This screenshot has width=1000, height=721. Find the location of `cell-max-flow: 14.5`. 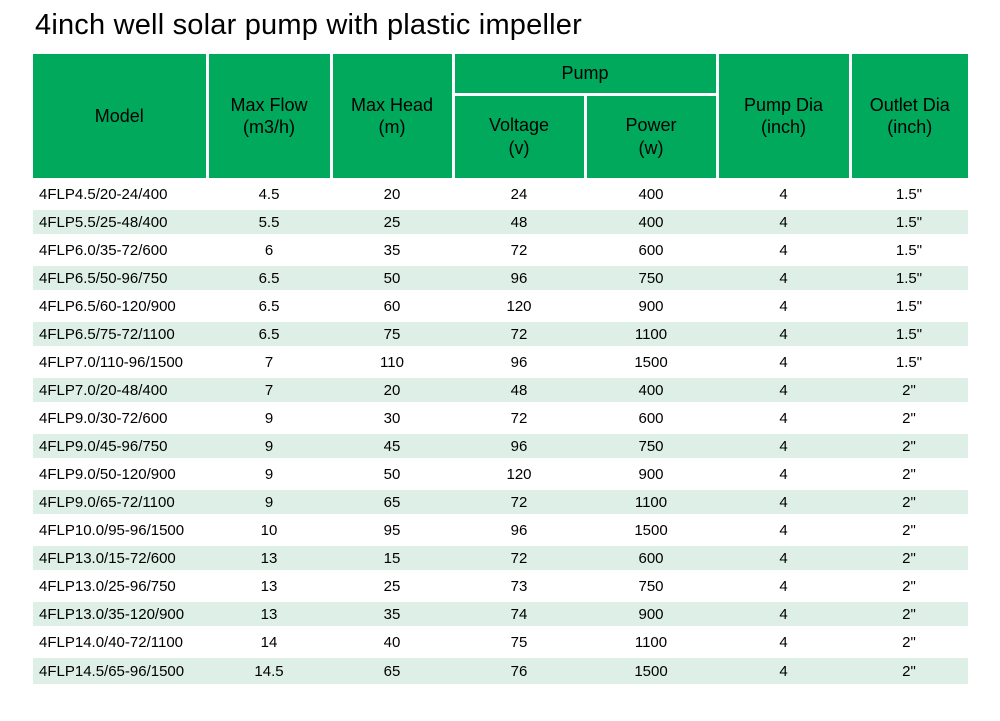

cell-max-flow: 14.5 is located at coordinates (269, 669).